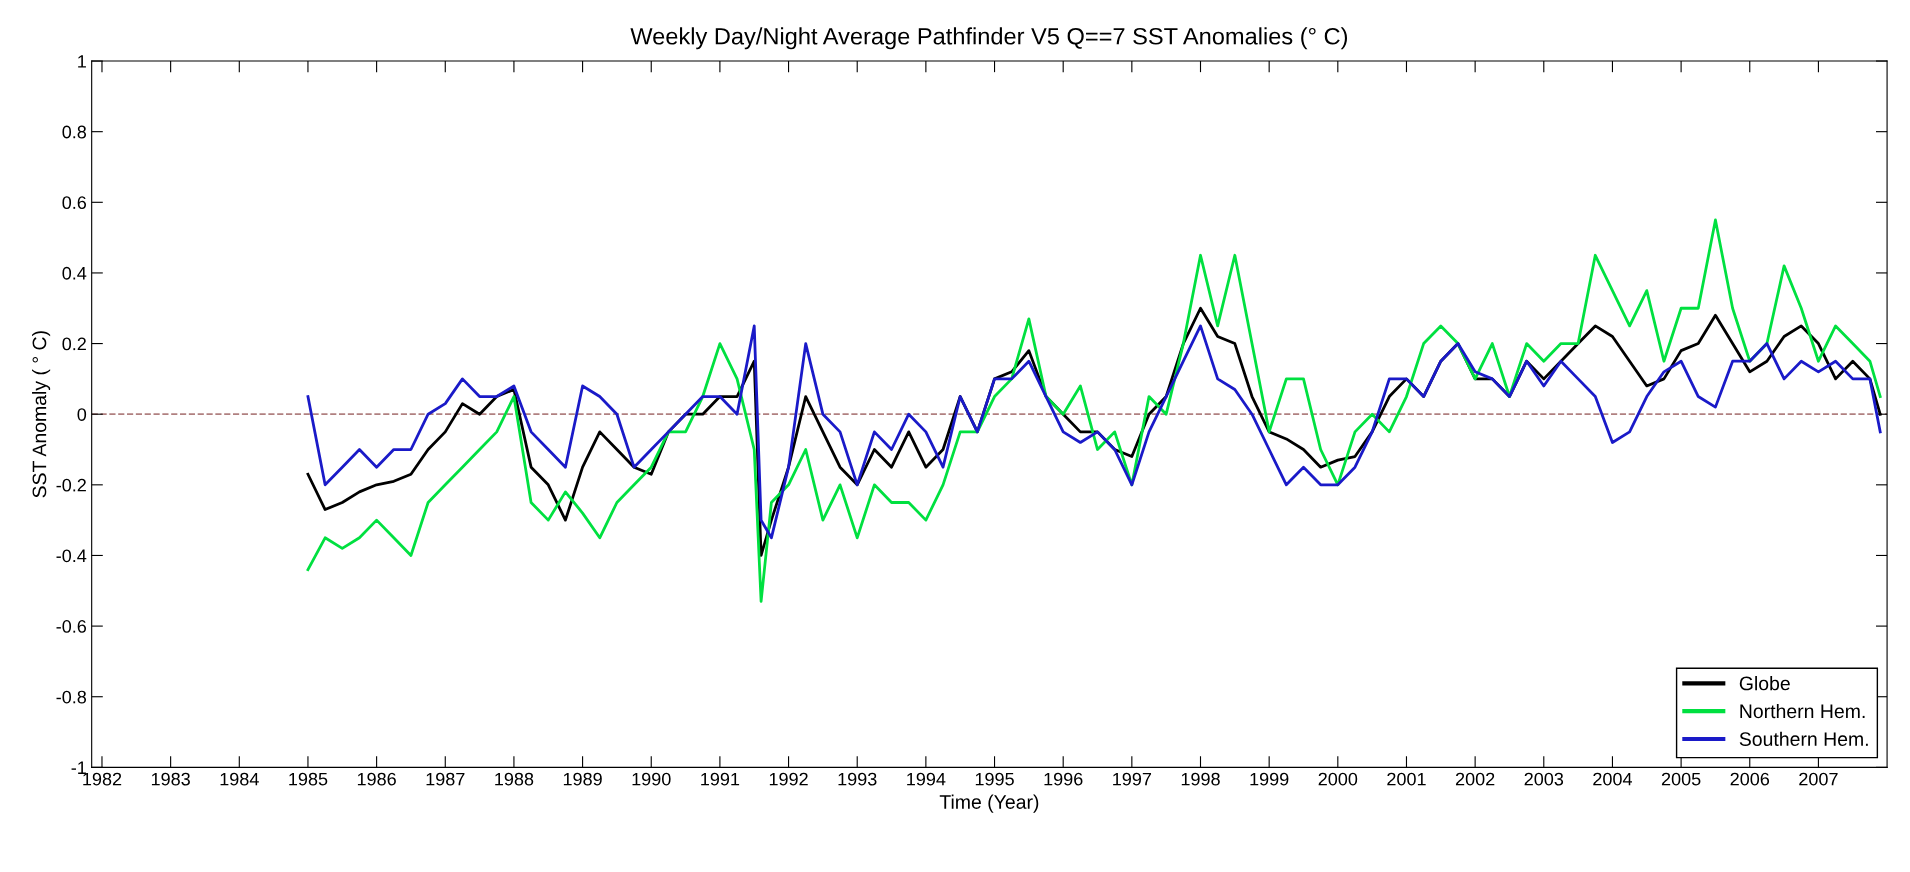 The width and height of the screenshot is (1910, 872). I want to click on y-axis-title: SST Anomaly ( ° C), so click(41, 414).